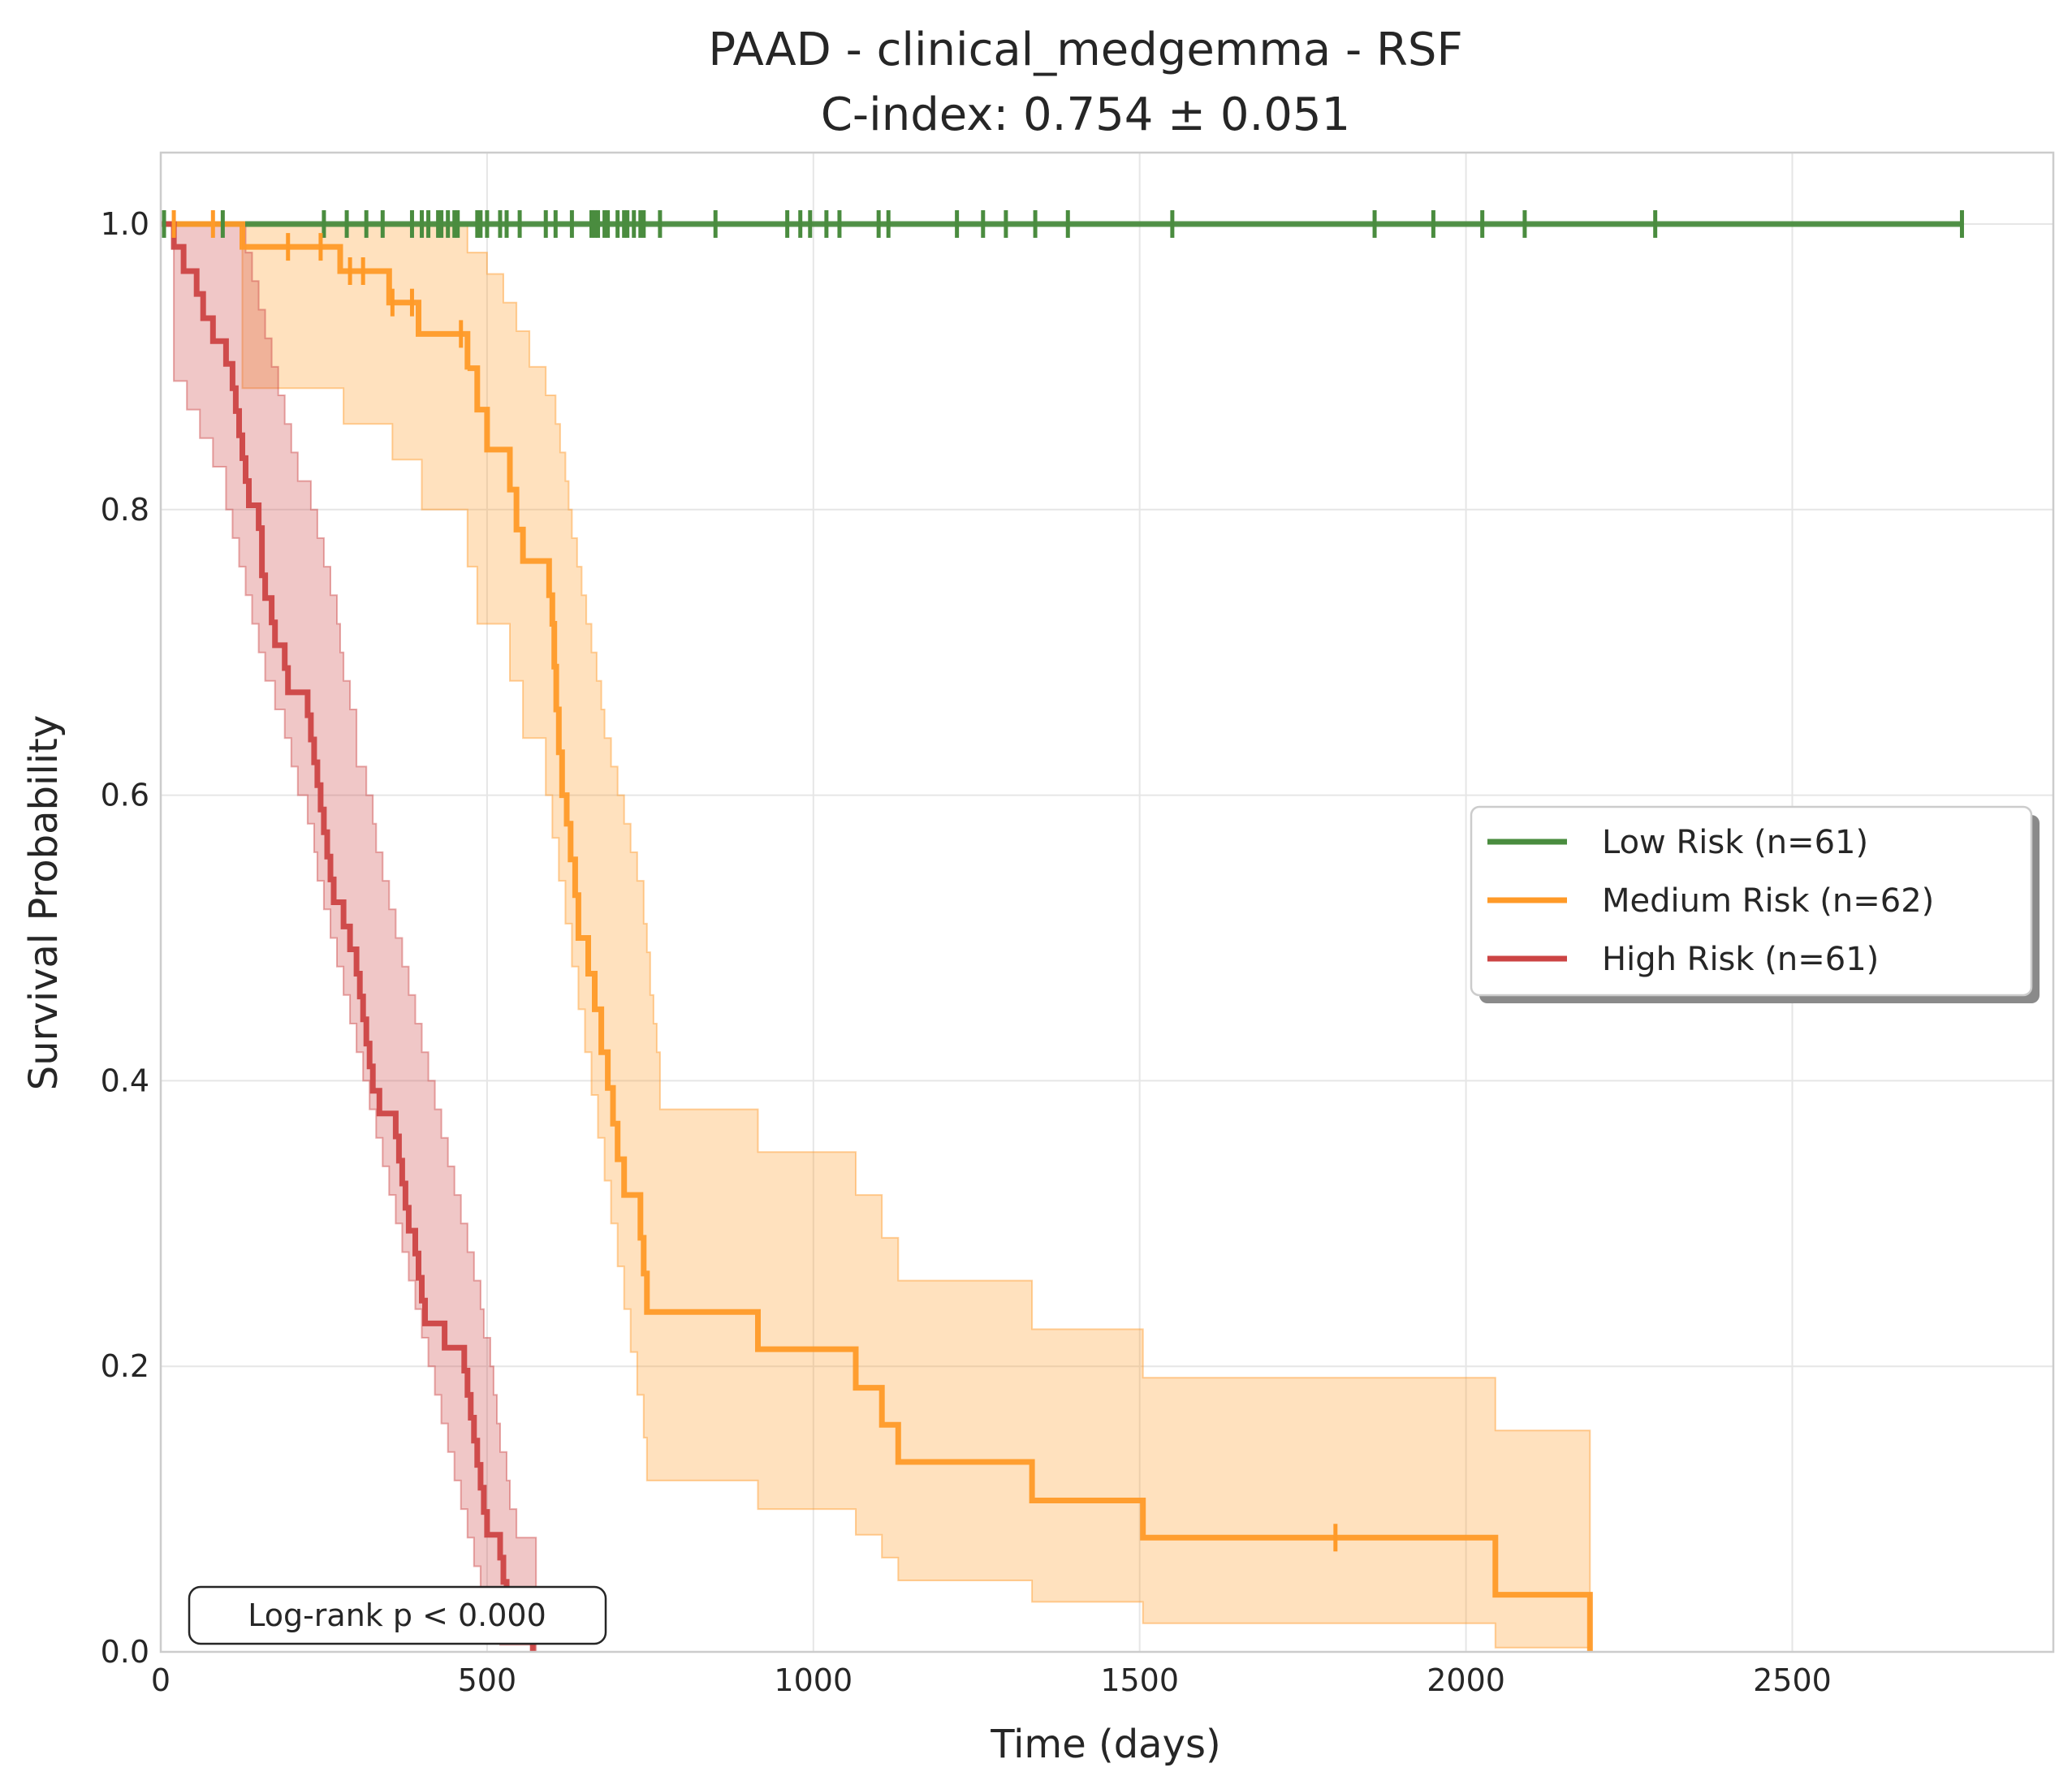  I want to click on x-tick-labels: 0 500 1000 1500 2000 2500, so click(991, 1680).